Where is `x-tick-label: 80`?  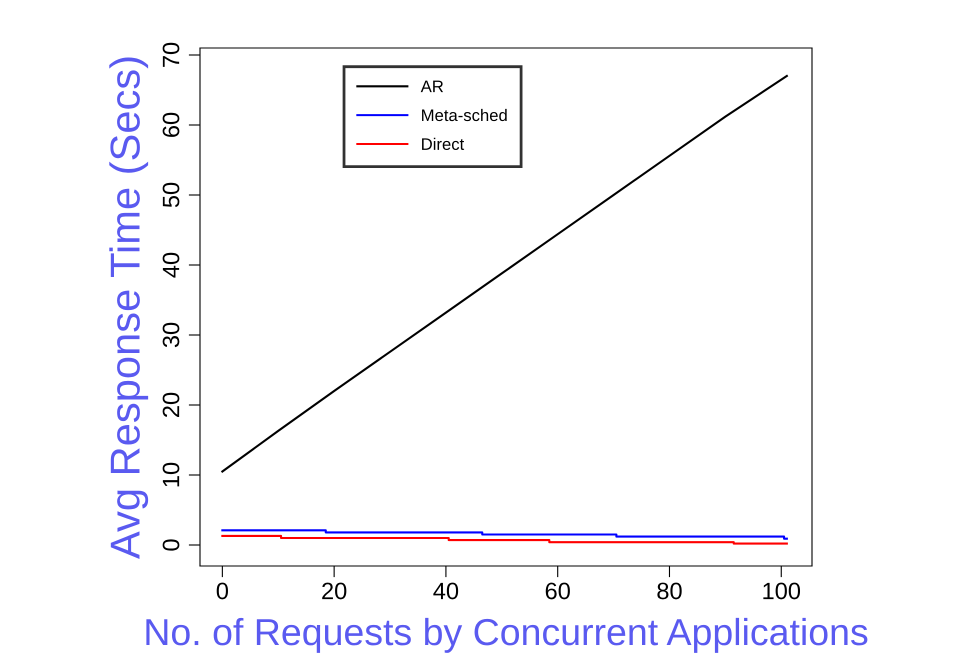 x-tick-label: 80 is located at coordinates (669, 591).